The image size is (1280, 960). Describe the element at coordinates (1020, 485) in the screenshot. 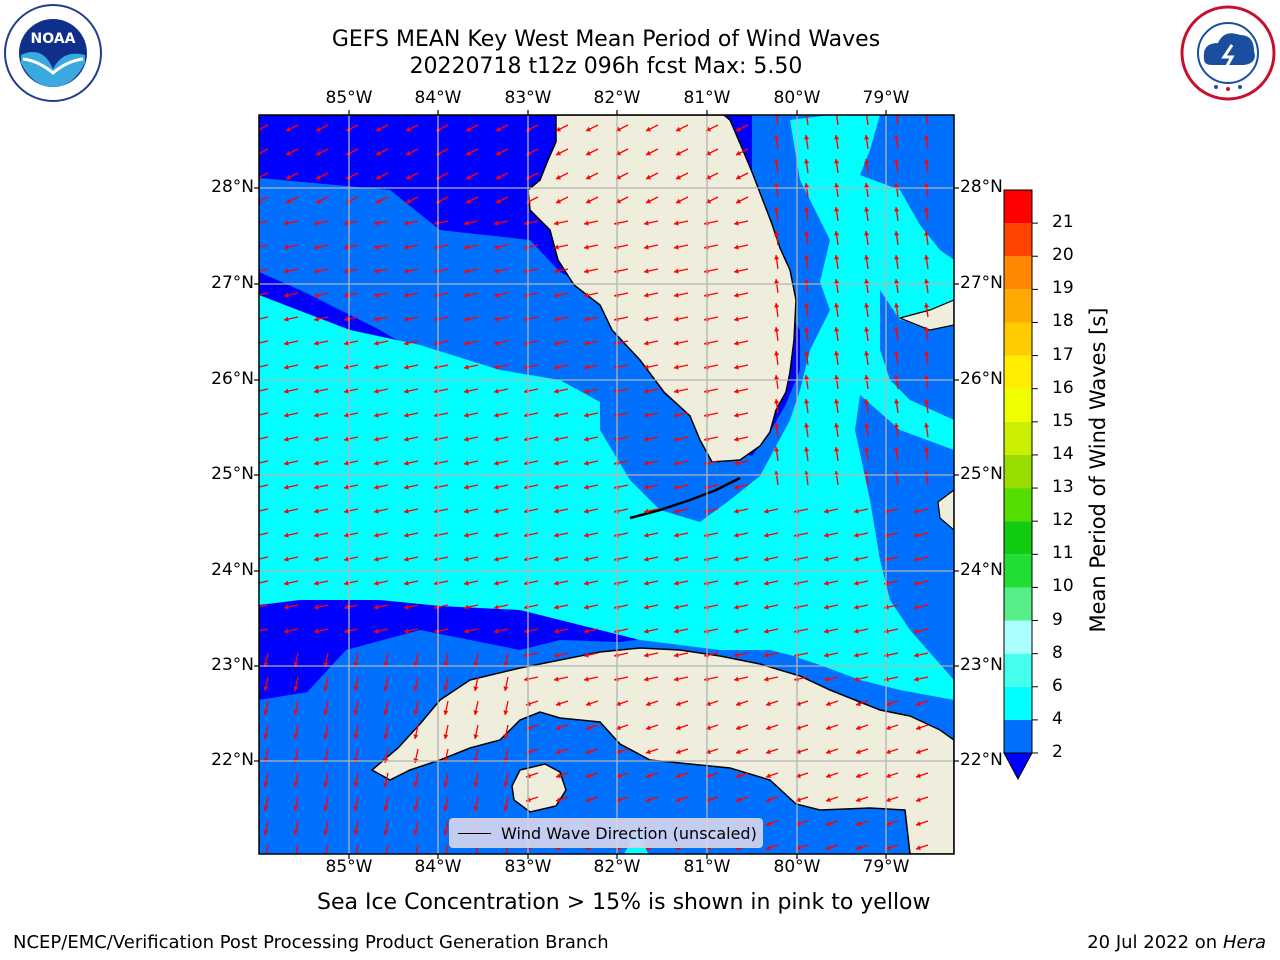

I see `colorbar` at that location.